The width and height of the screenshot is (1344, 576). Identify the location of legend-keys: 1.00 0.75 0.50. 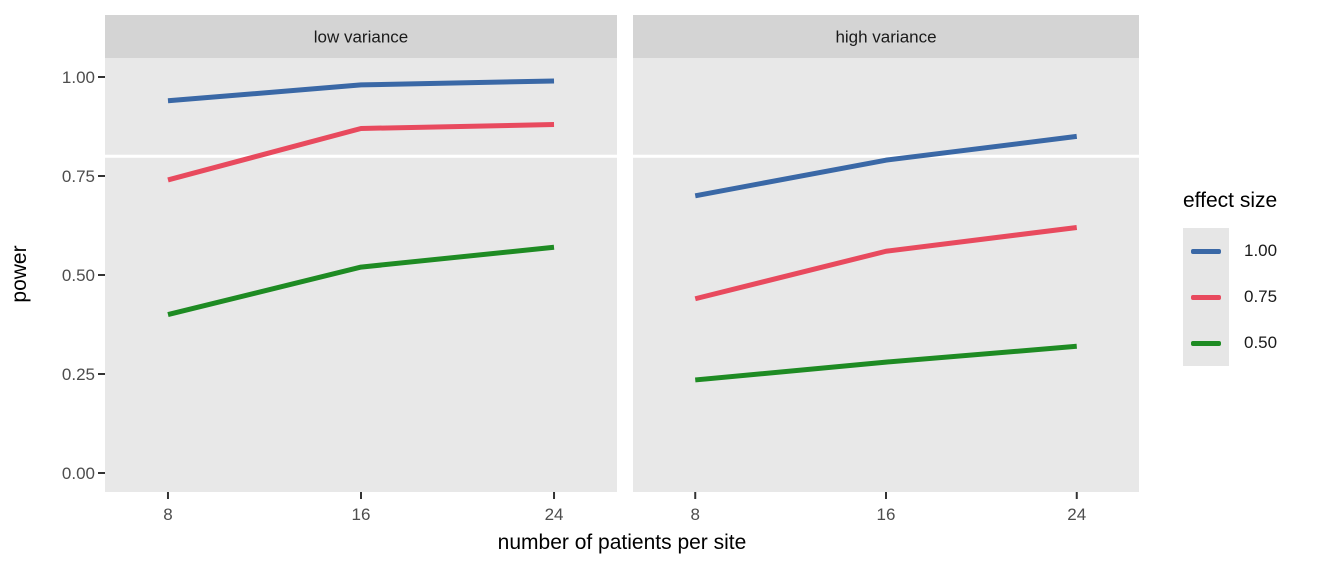
(1230, 297).